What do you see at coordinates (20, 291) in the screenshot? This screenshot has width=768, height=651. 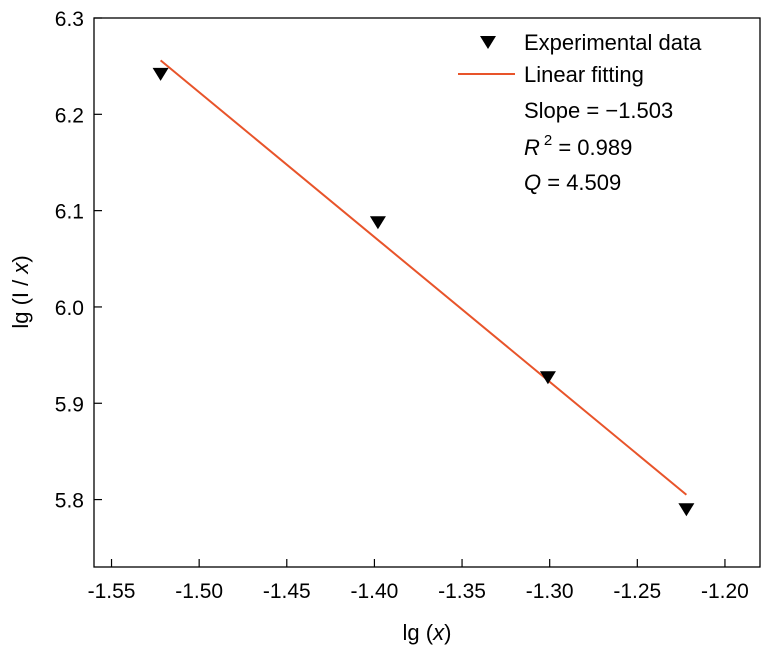 I see `y-axis-label: lg (I / x)` at bounding box center [20, 291].